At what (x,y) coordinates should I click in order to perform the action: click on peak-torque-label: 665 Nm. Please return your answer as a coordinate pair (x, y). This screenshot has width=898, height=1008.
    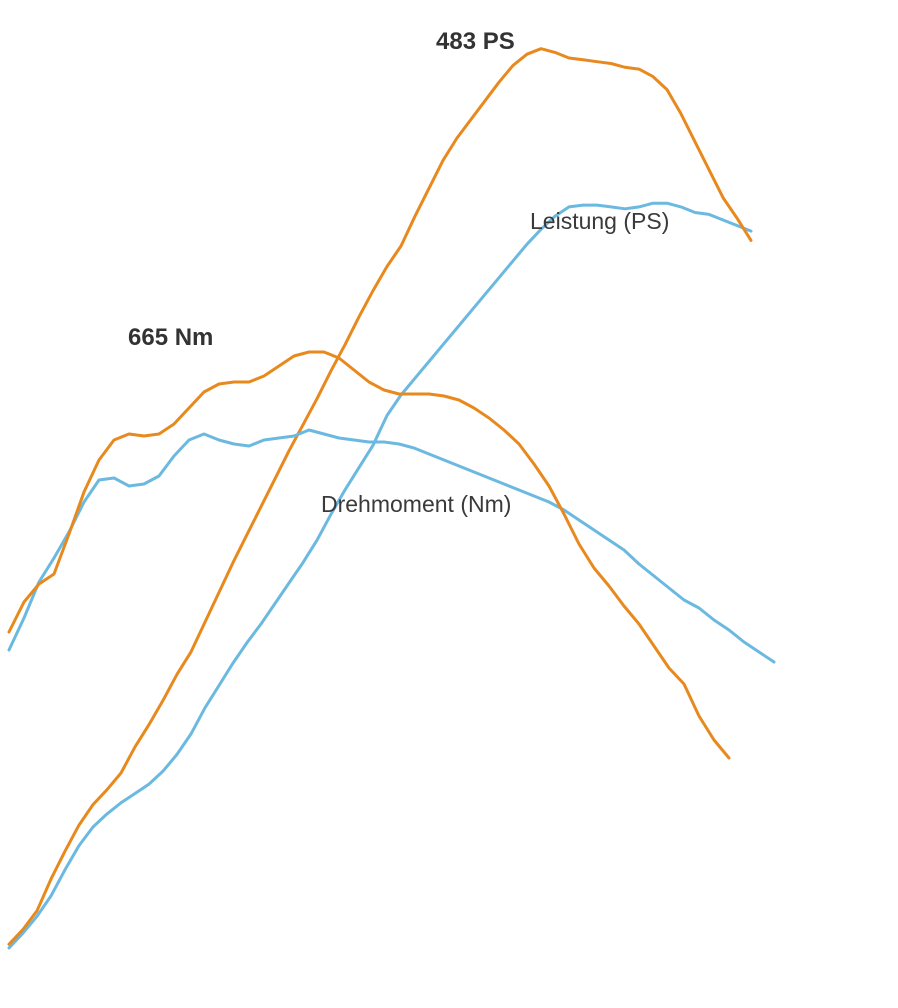
    Looking at the image, I should click on (170, 337).